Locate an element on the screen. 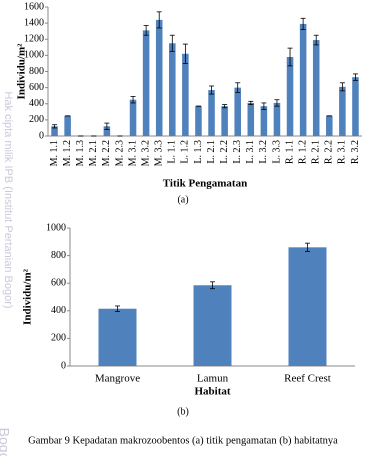 This screenshot has width=367, height=456. x-tick-label: L. 1.2 is located at coordinates (185, 152).